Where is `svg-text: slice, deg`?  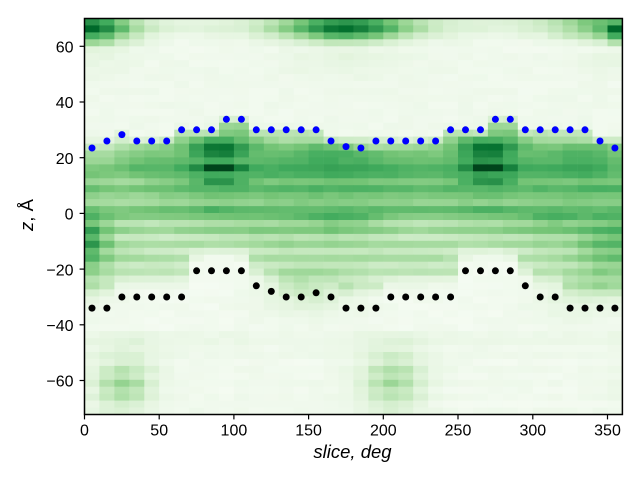 svg-text: slice, deg is located at coordinates (352, 451).